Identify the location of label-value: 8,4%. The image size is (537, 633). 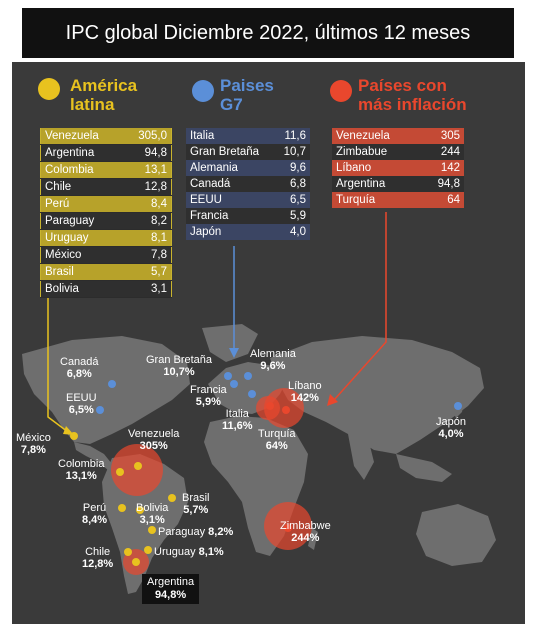
(95, 520).